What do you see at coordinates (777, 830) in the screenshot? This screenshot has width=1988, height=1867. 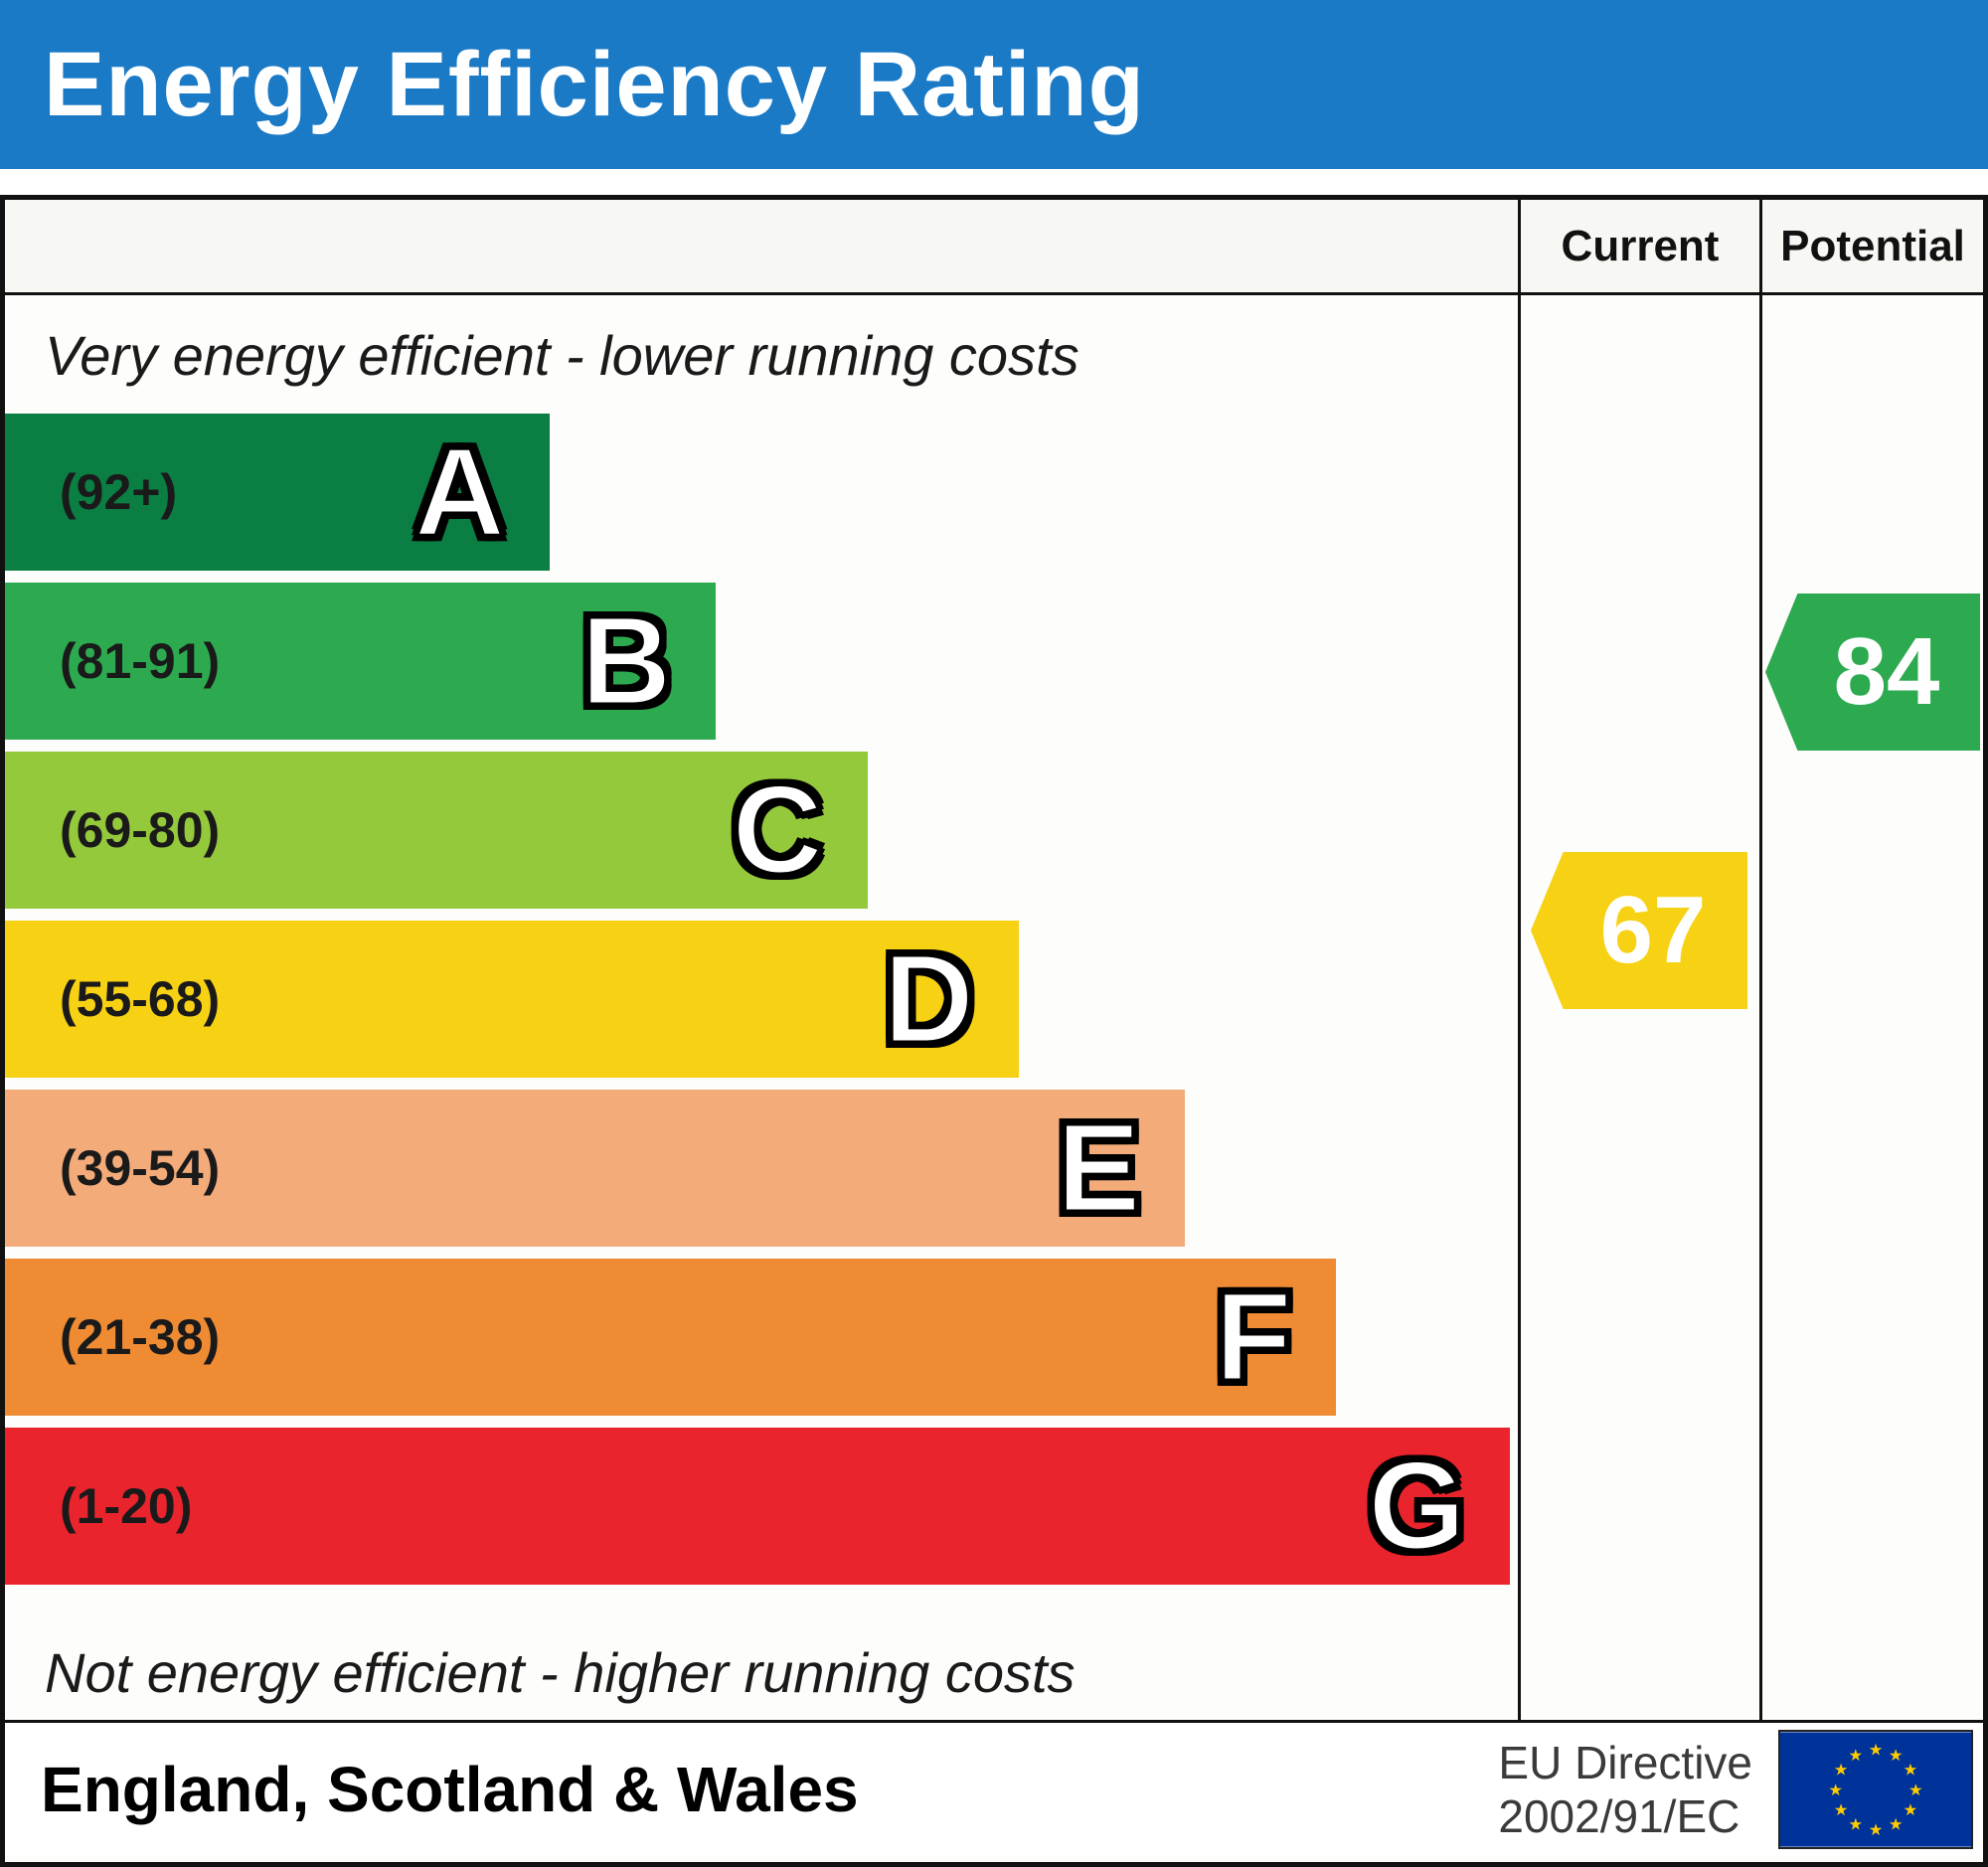 I see `band-letter: C` at bounding box center [777, 830].